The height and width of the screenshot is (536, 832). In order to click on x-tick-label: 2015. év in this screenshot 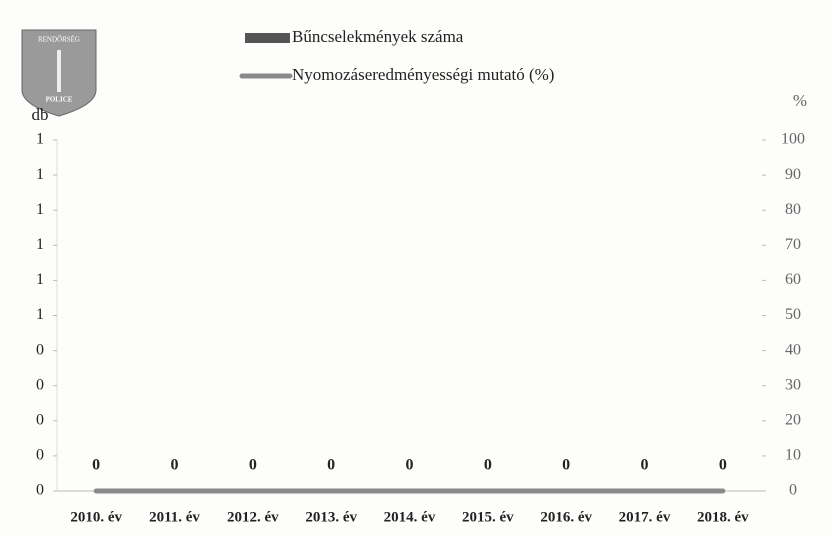, I will do `click(488, 517)`.